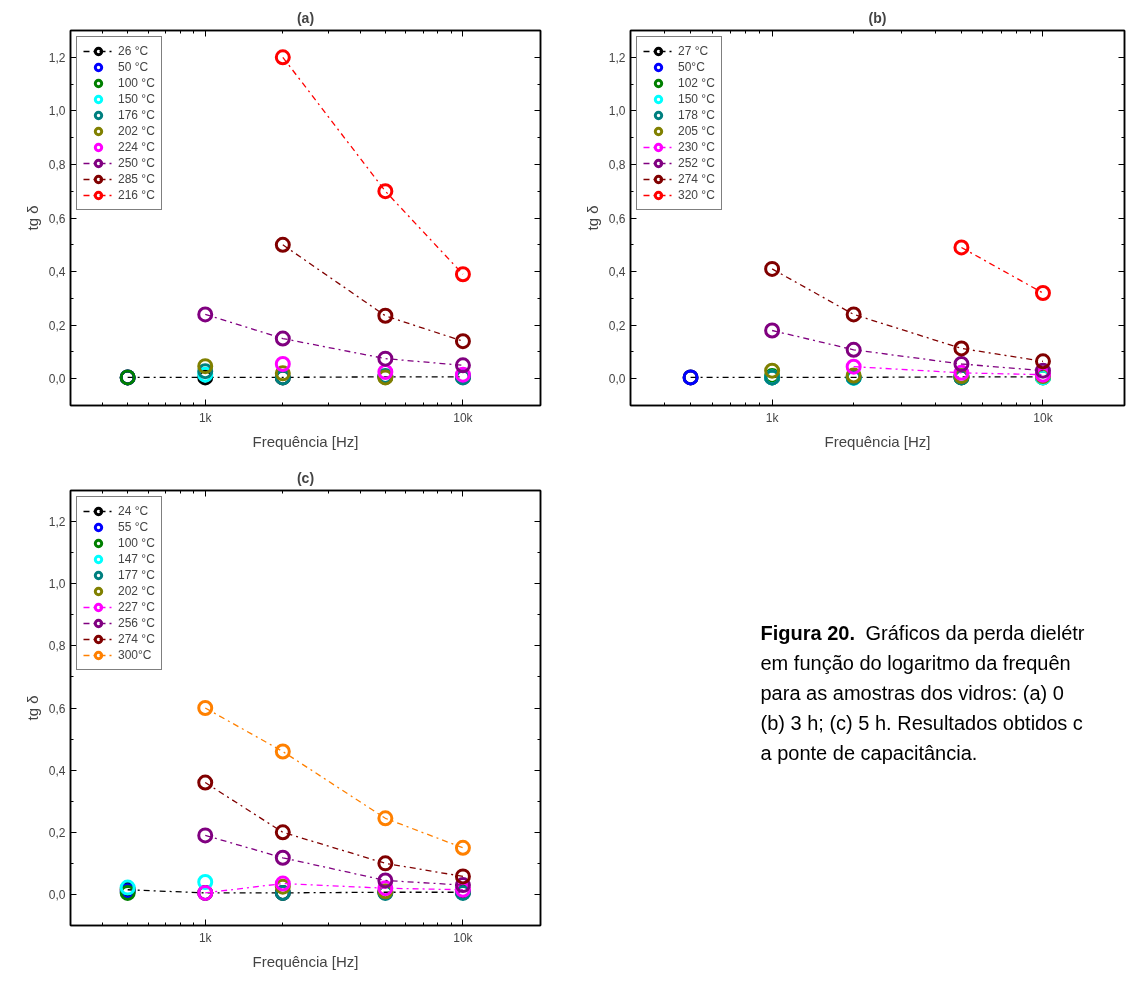 This screenshot has height=985, width=1144. I want to click on chart-title: (b), so click(877, 17).